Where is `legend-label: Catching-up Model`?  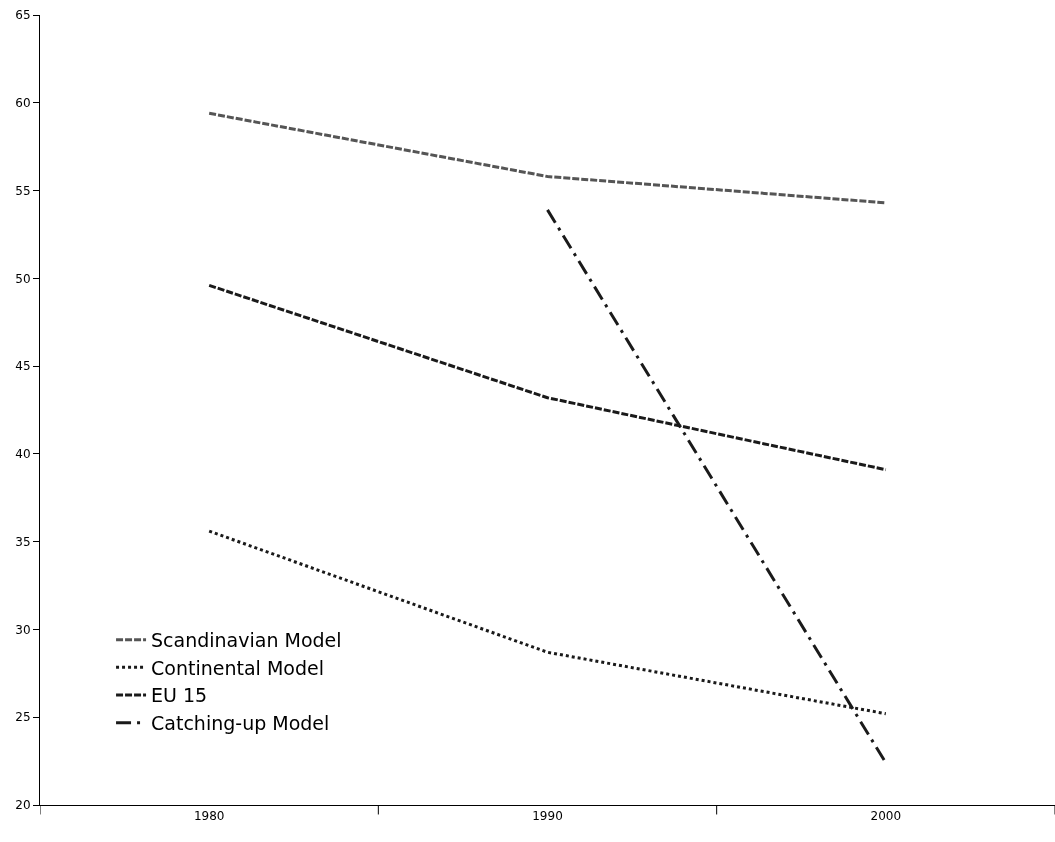 legend-label: Catching-up Model is located at coordinates (240, 723).